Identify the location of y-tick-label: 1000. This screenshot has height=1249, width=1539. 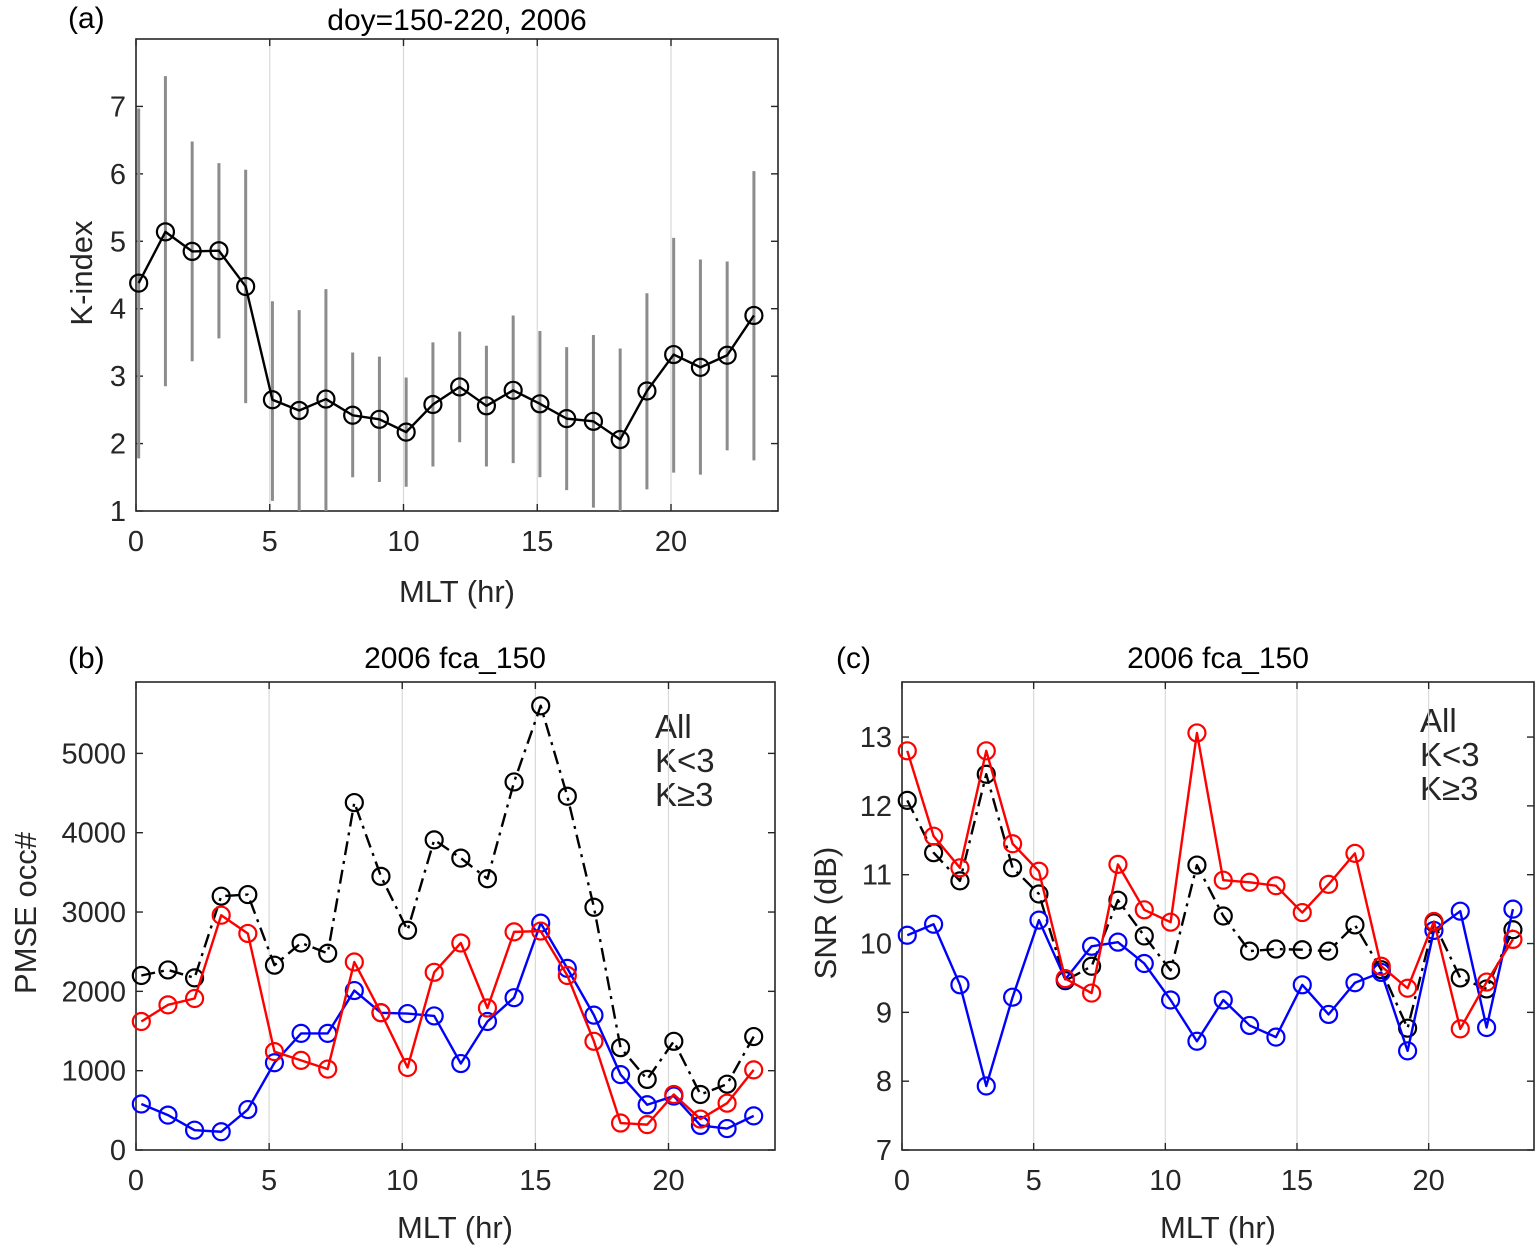
(93, 1072).